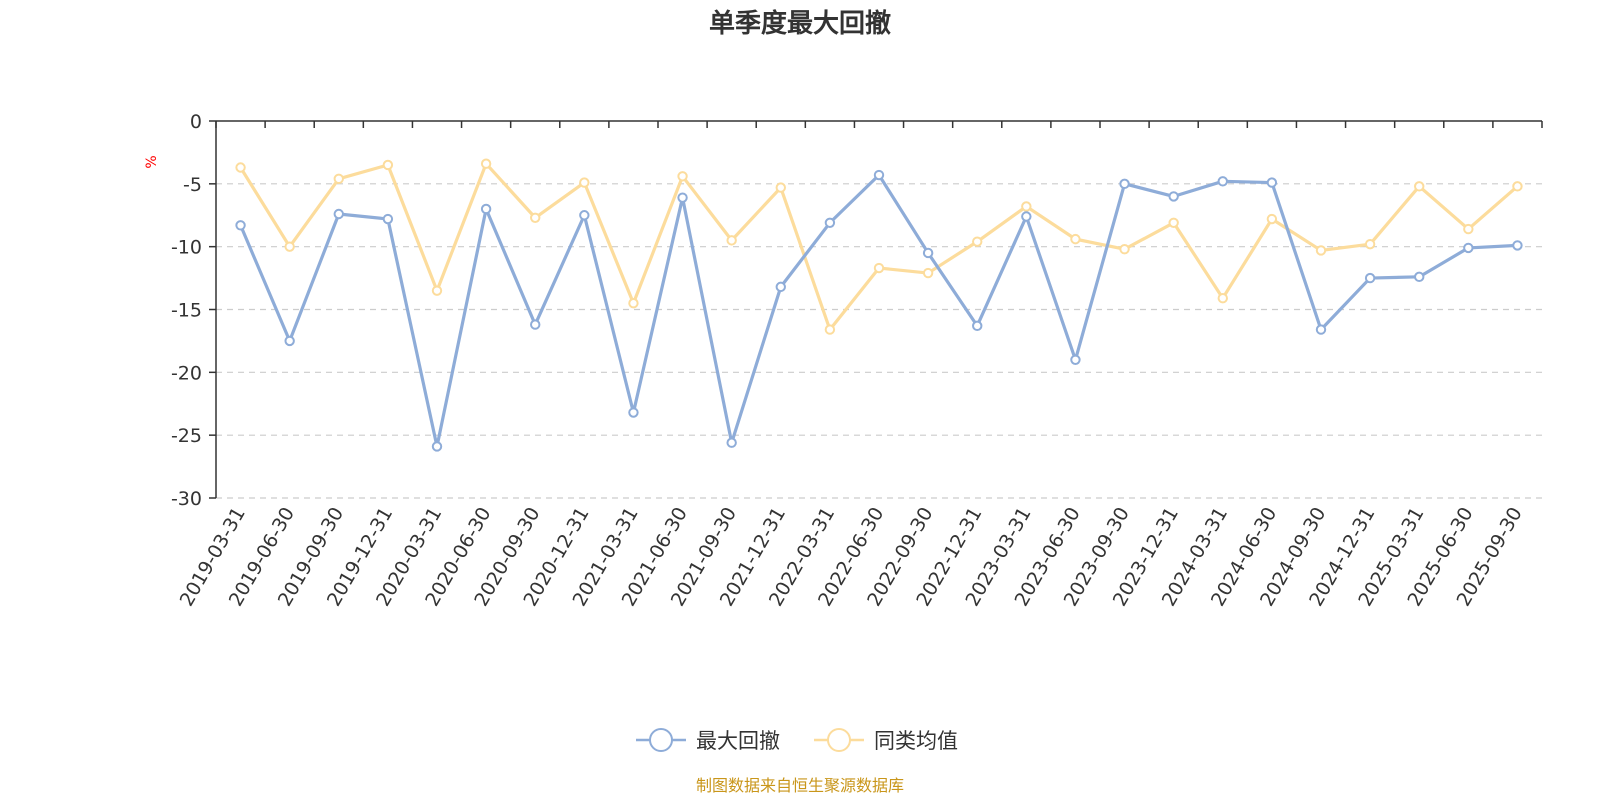 The width and height of the screenshot is (1600, 800). What do you see at coordinates (738, 741) in the screenshot?
I see `legend-label: 最大回撤` at bounding box center [738, 741].